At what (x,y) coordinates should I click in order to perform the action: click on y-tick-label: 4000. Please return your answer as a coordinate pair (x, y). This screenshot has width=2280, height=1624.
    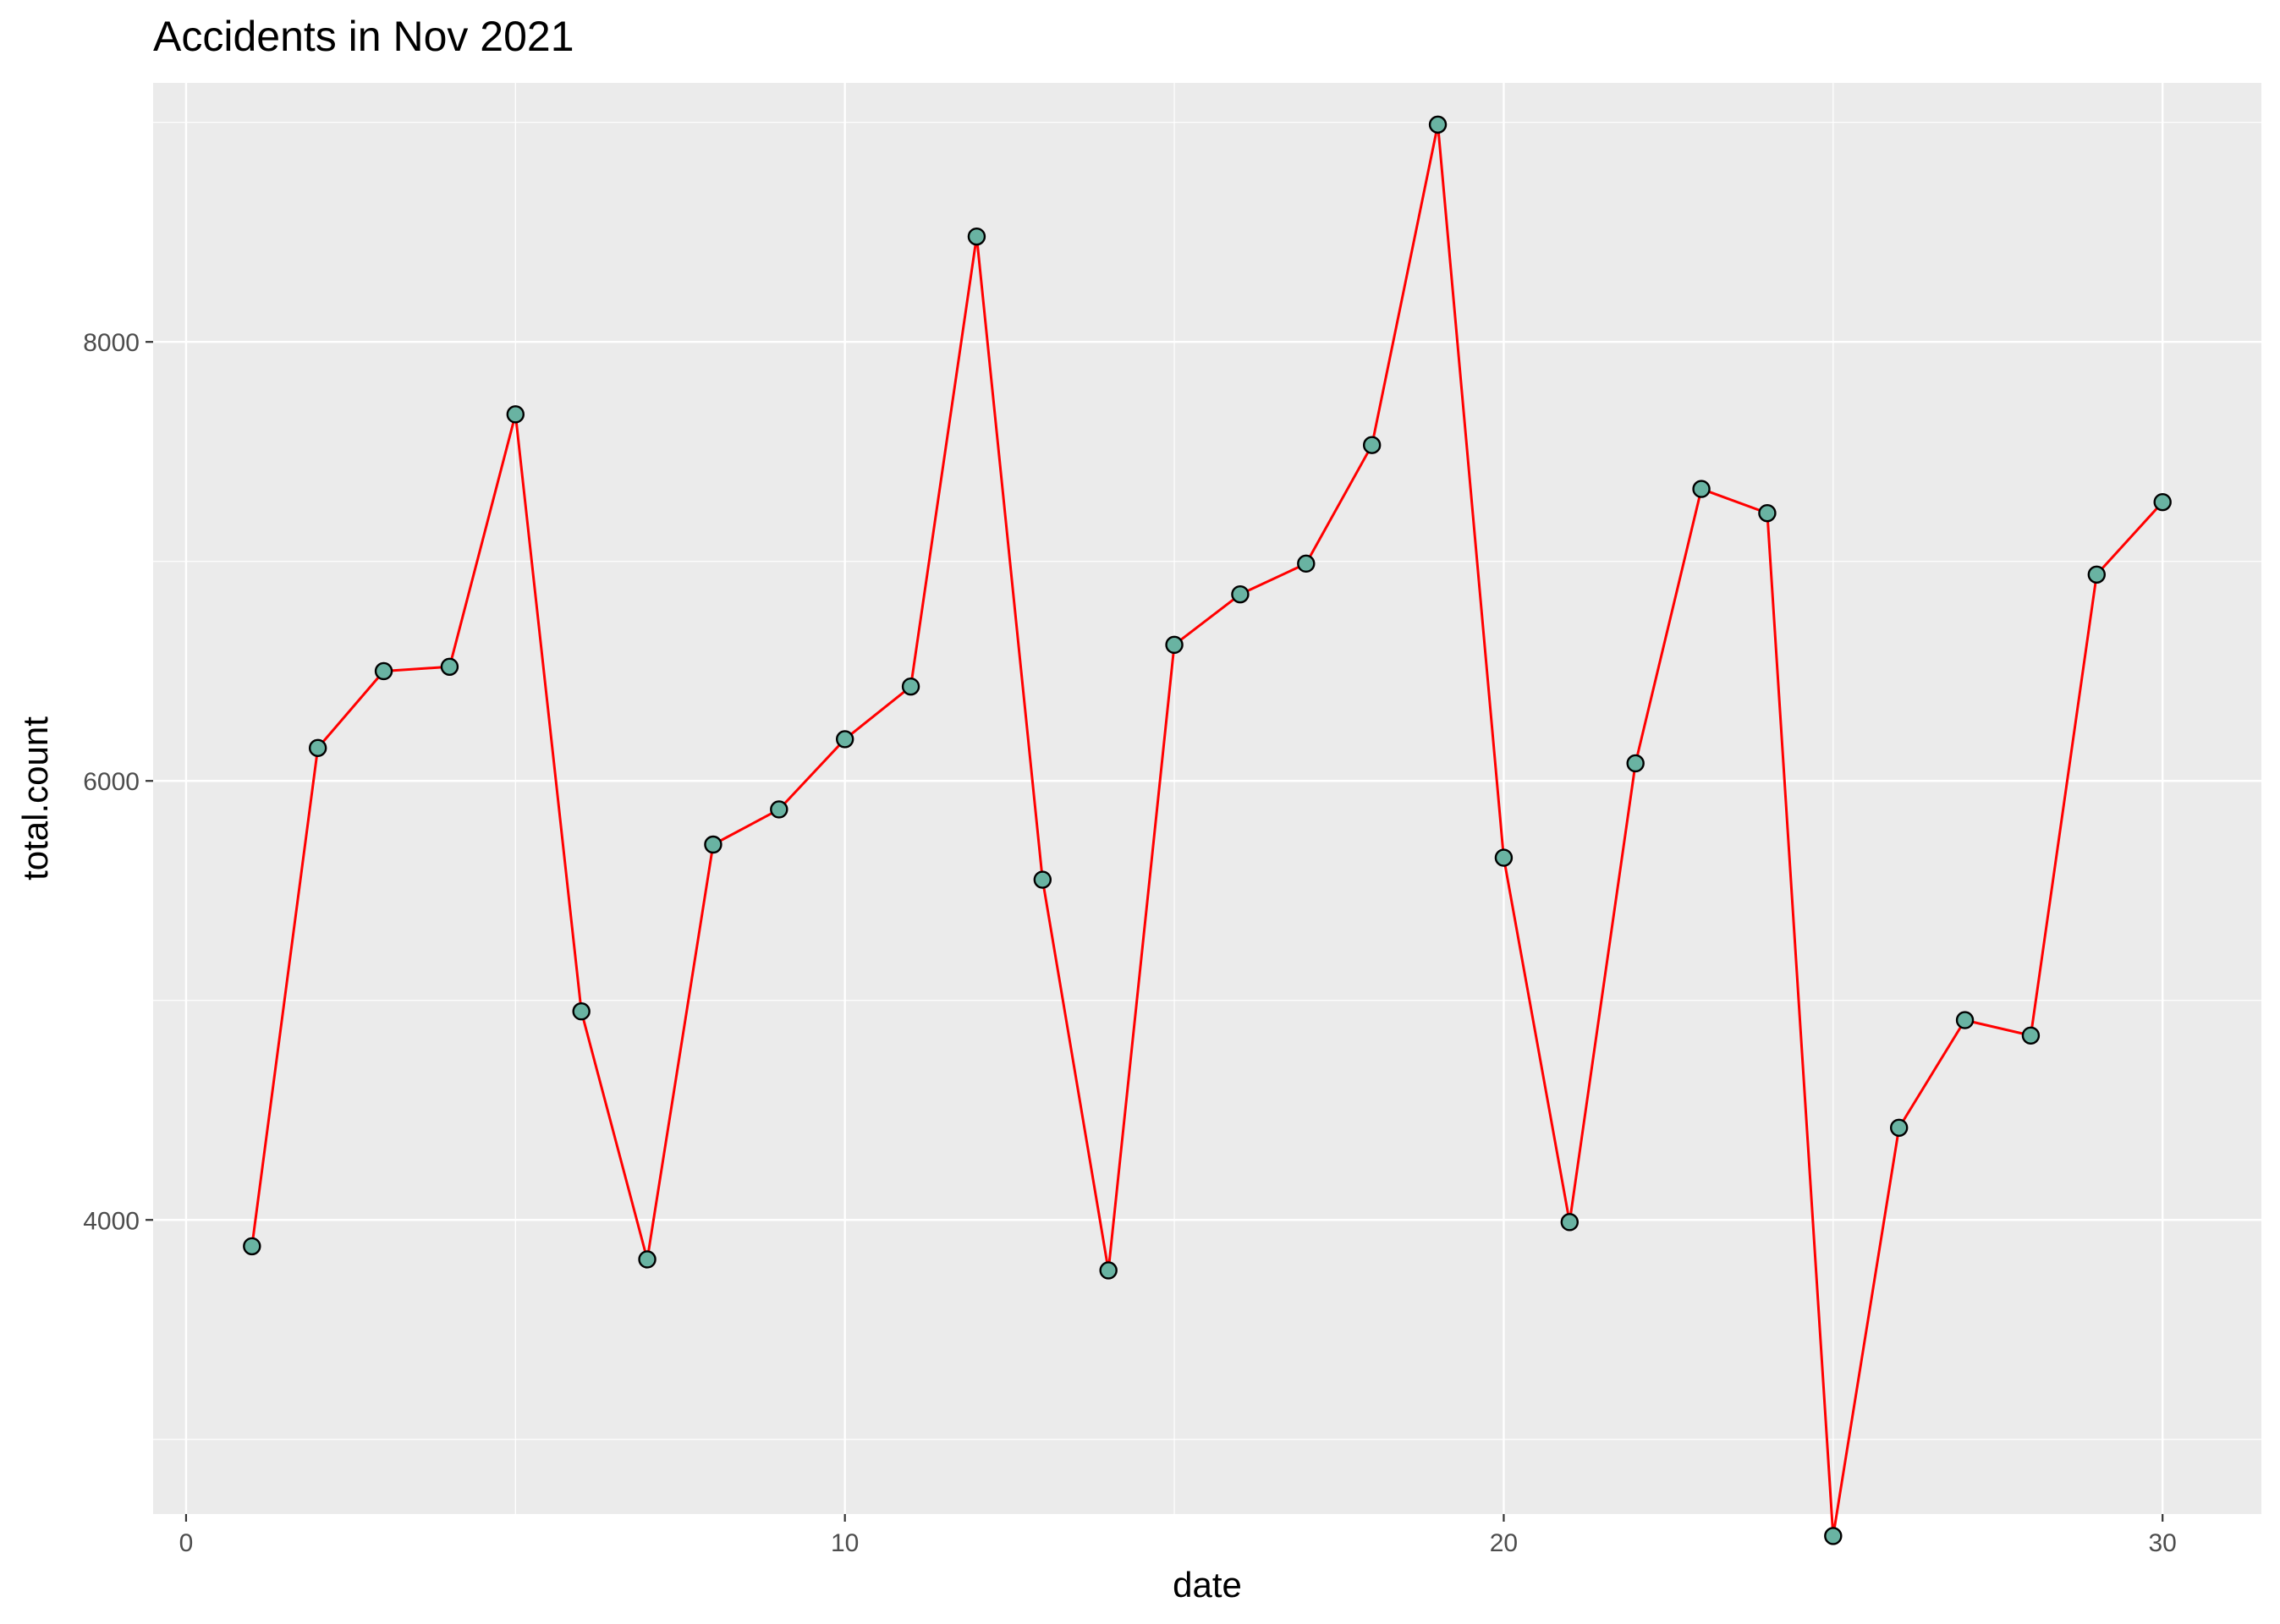
    Looking at the image, I should click on (111, 1221).